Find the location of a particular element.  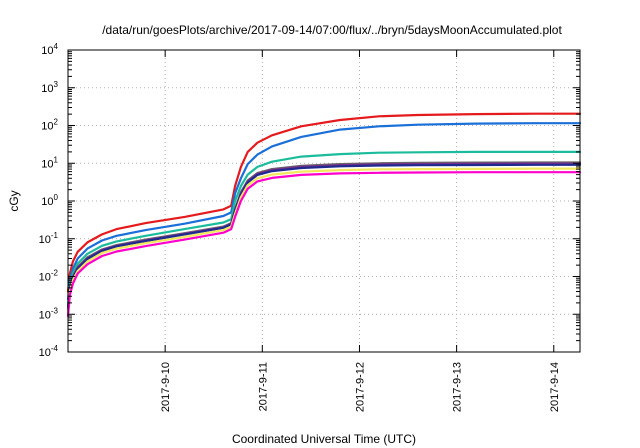

y-axis-label: cGy is located at coordinates (14, 200).